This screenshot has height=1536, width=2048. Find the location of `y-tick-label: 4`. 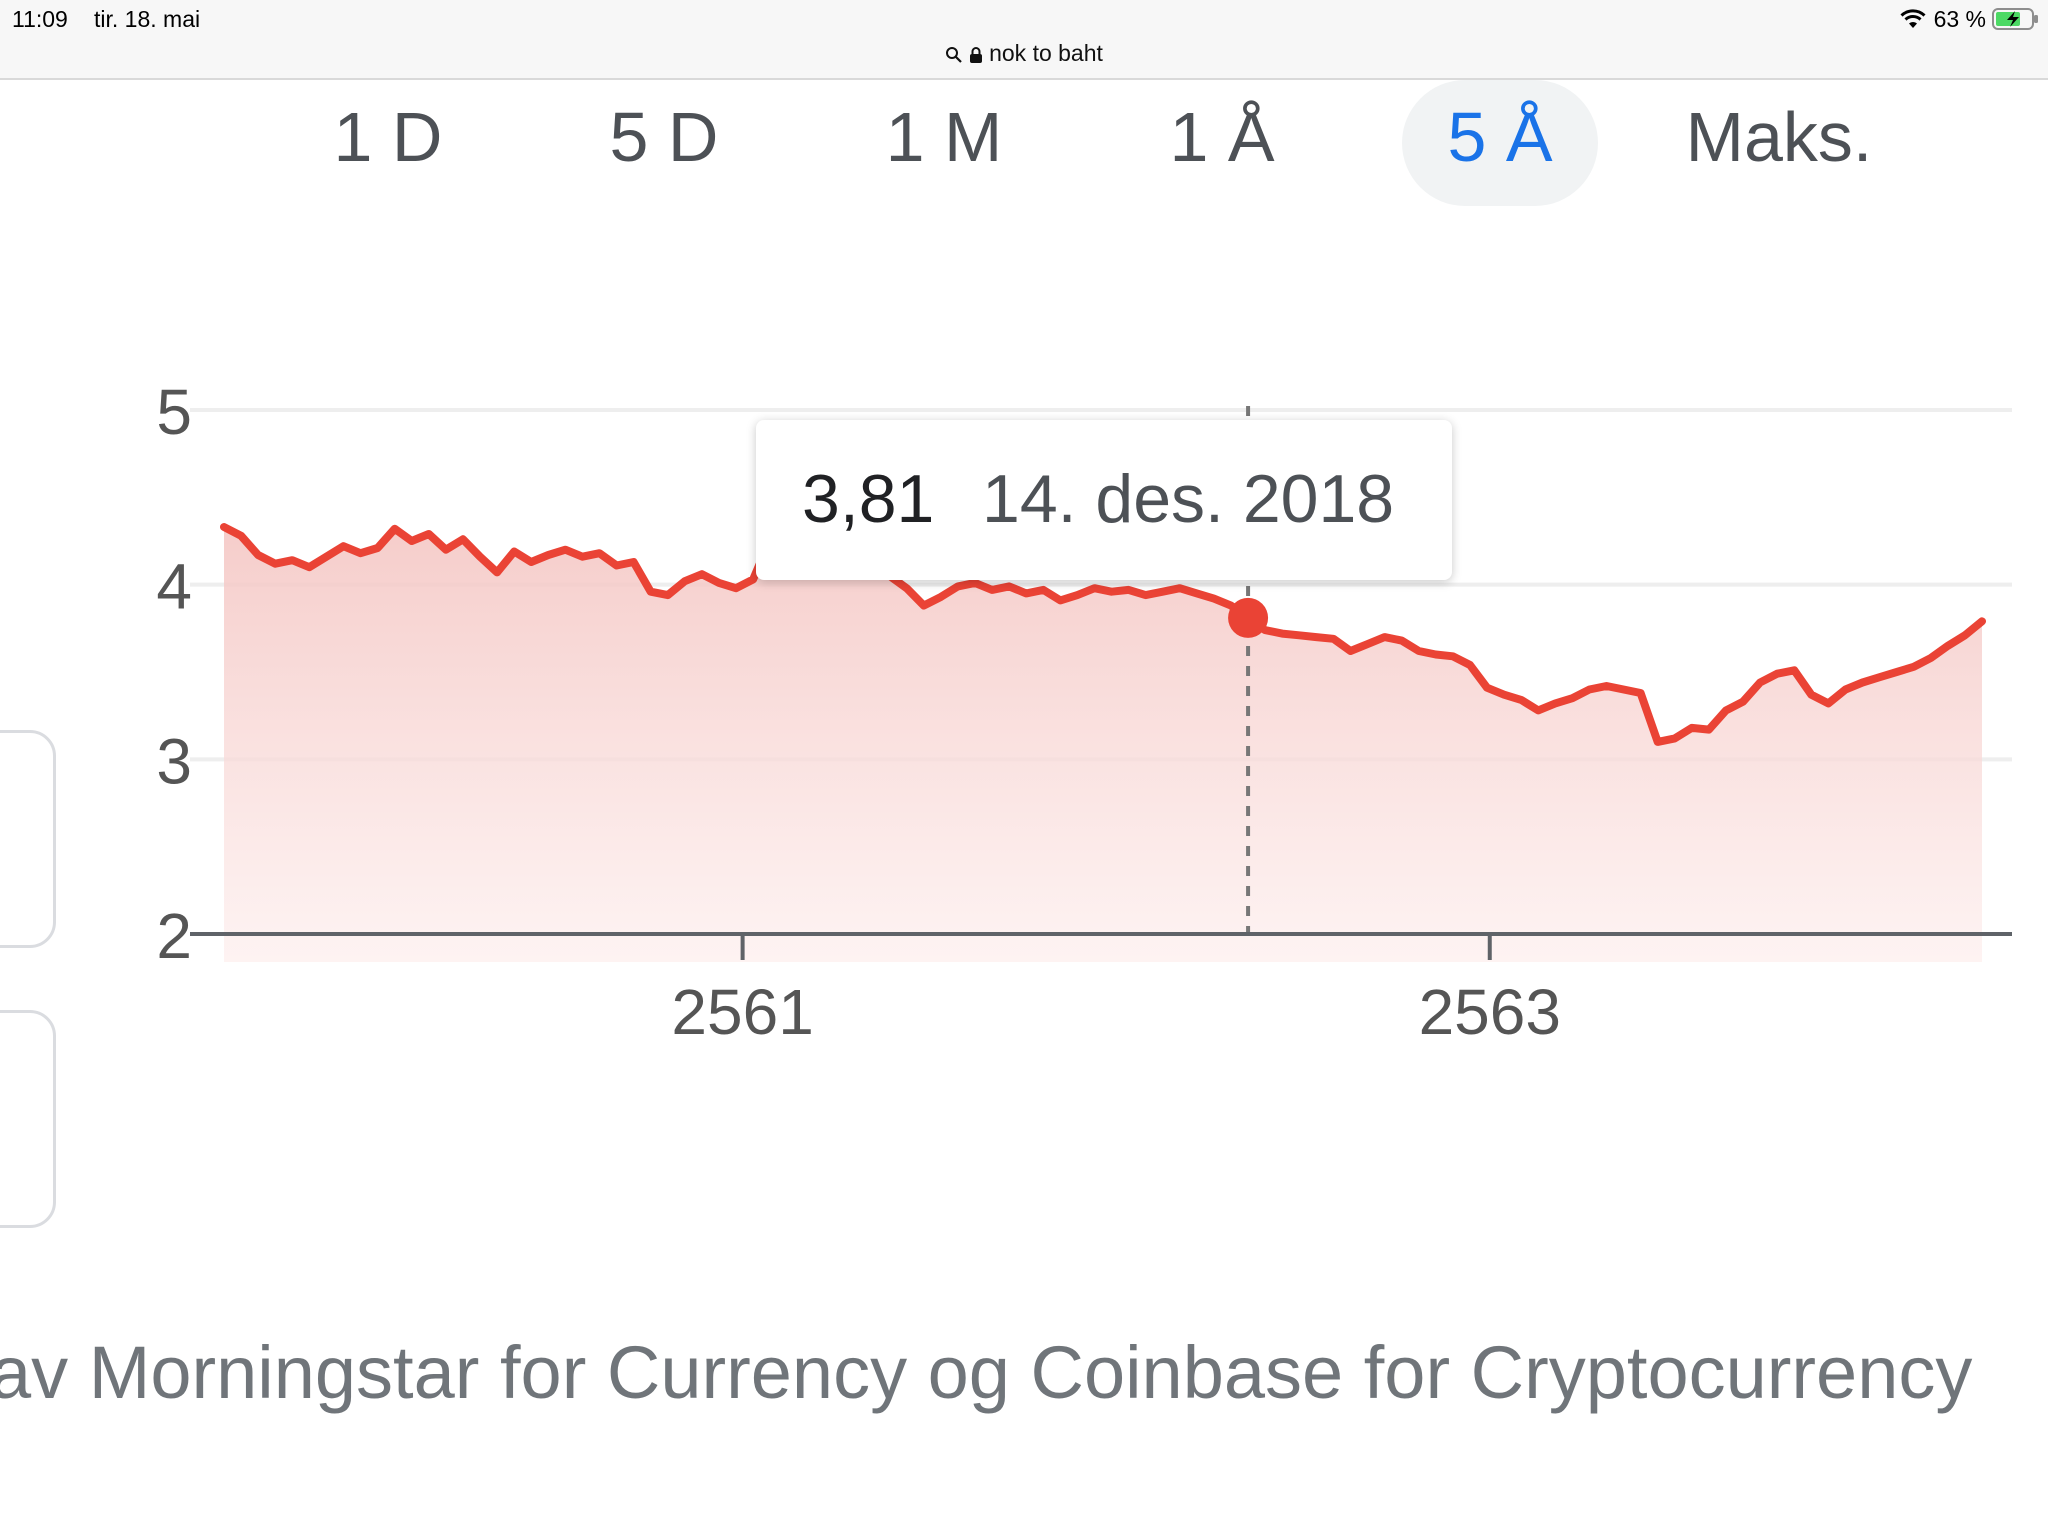

y-tick-label: 4 is located at coordinates (174, 587).